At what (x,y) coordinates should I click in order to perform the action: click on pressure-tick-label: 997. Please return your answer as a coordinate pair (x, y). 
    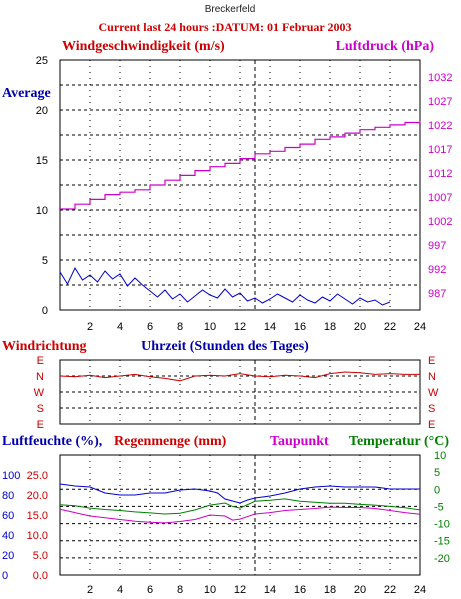
    Looking at the image, I should click on (437, 246).